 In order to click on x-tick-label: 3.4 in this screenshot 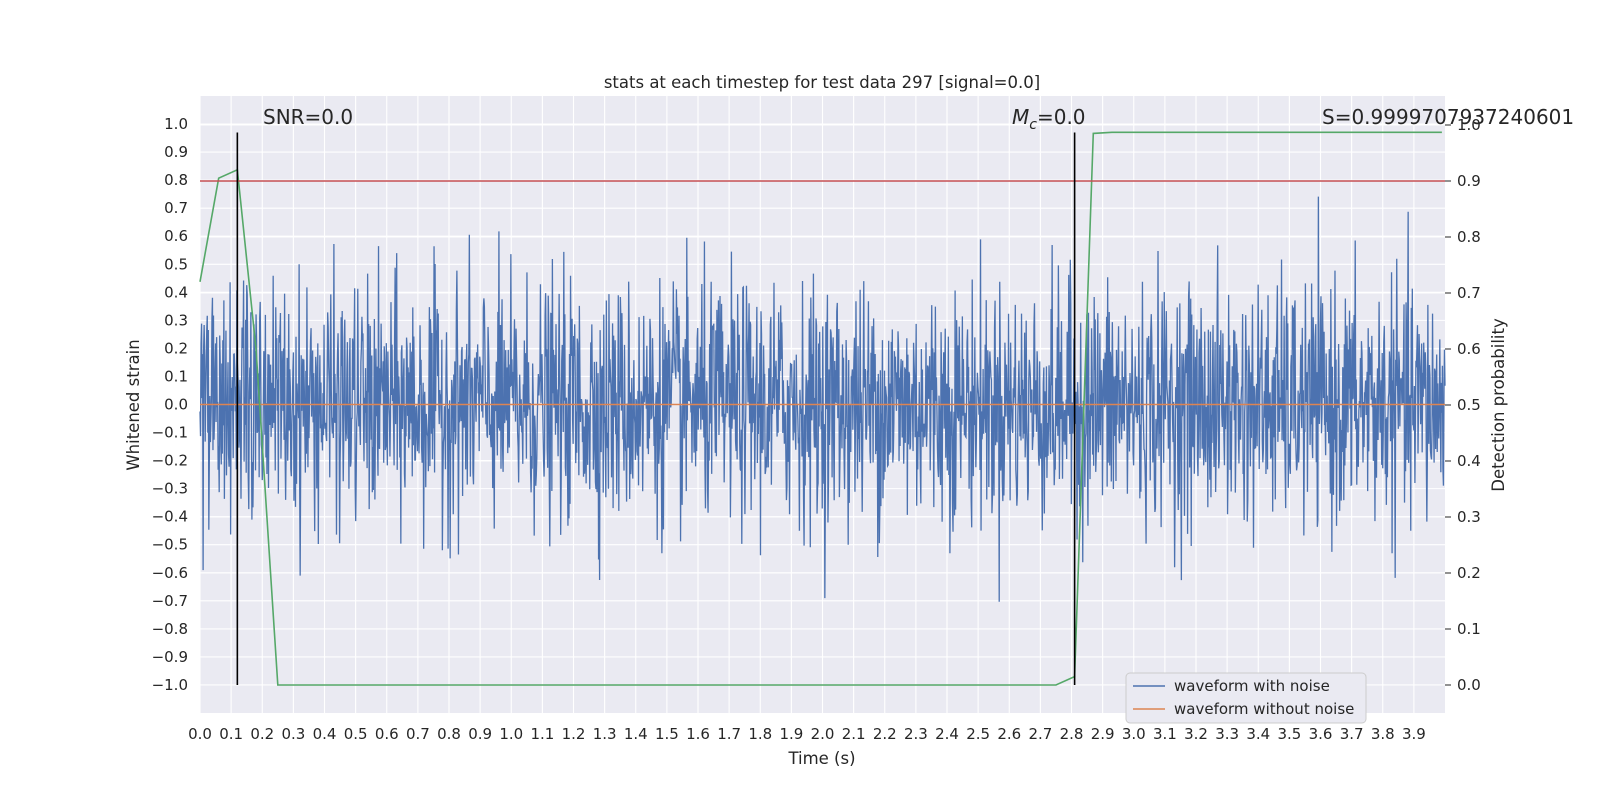, I will do `click(1258, 734)`.